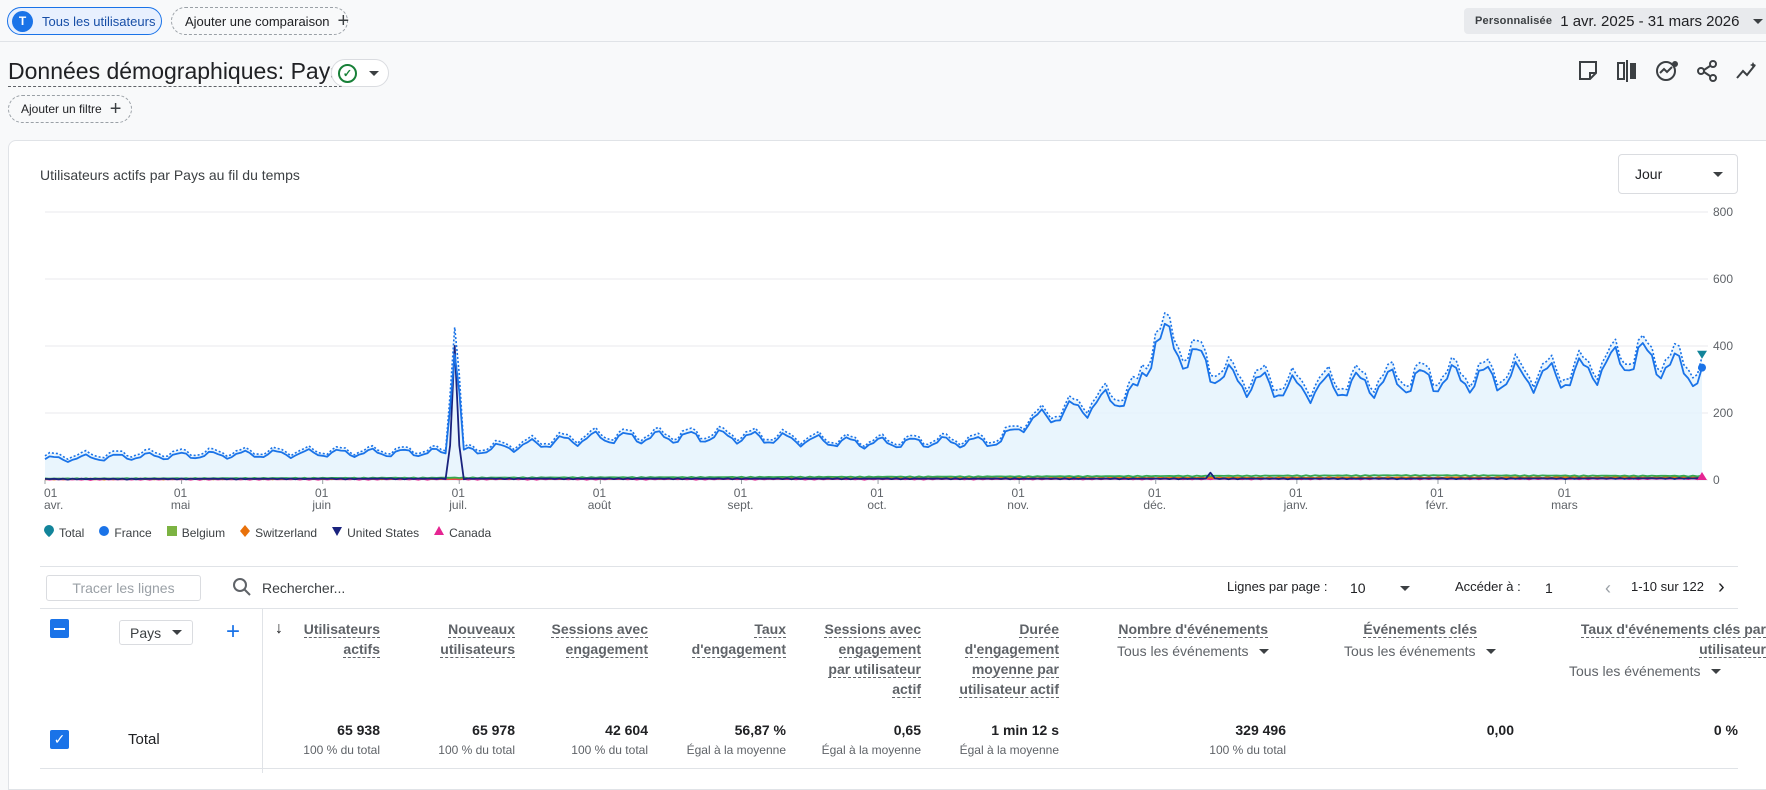 The height and width of the screenshot is (790, 1766). What do you see at coordinates (195, 532) in the screenshot?
I see `legend-item-belgium: Belgium` at bounding box center [195, 532].